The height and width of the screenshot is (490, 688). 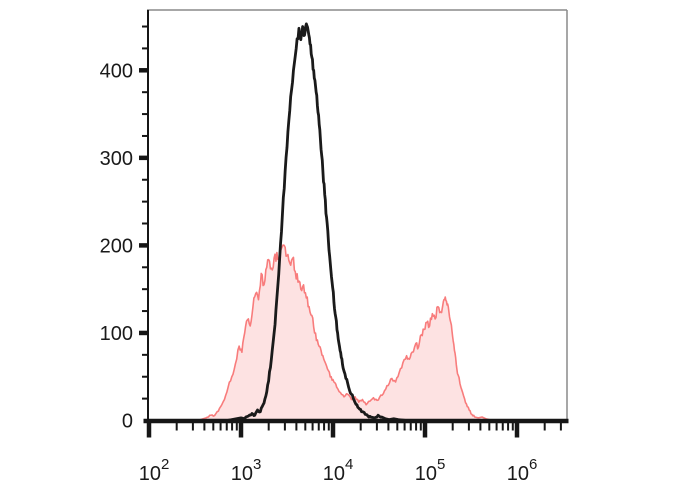 I want to click on x-tick-label: 10³, so click(x=246, y=470).